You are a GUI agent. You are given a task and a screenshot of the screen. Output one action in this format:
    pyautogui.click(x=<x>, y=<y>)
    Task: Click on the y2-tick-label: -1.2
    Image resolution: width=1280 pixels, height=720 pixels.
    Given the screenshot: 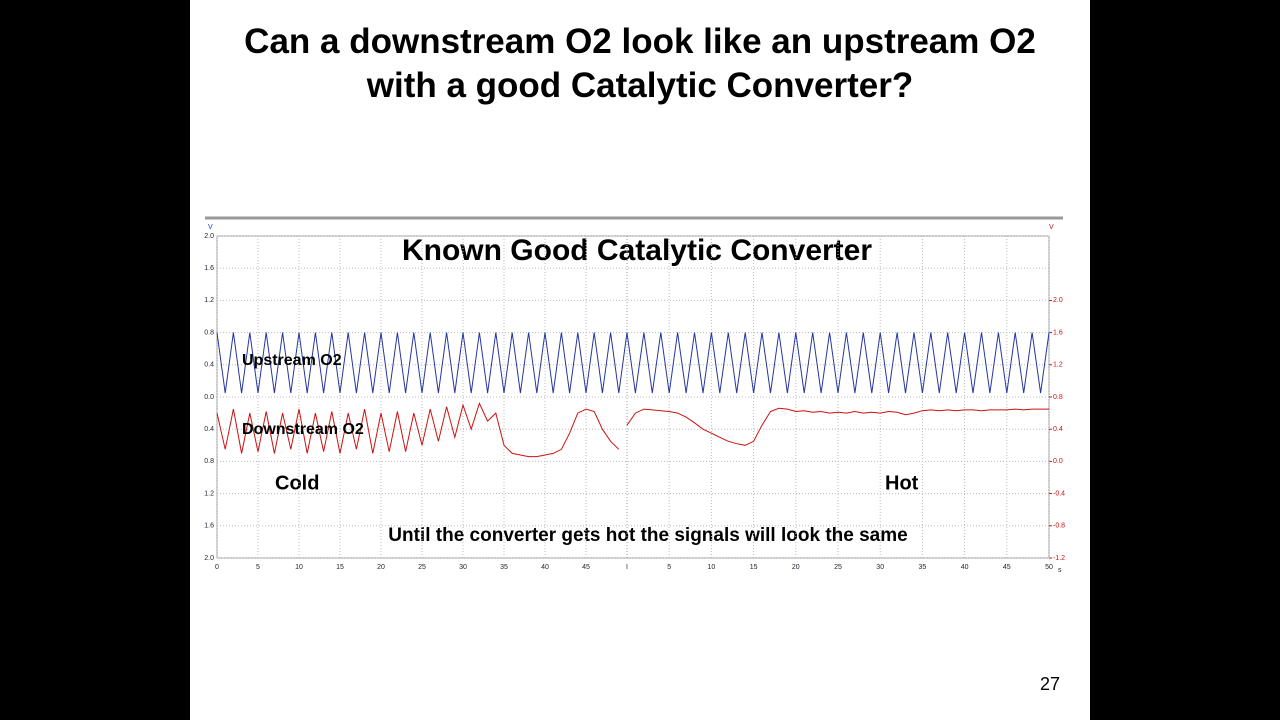 What is the action you would take?
    pyautogui.click(x=1059, y=558)
    